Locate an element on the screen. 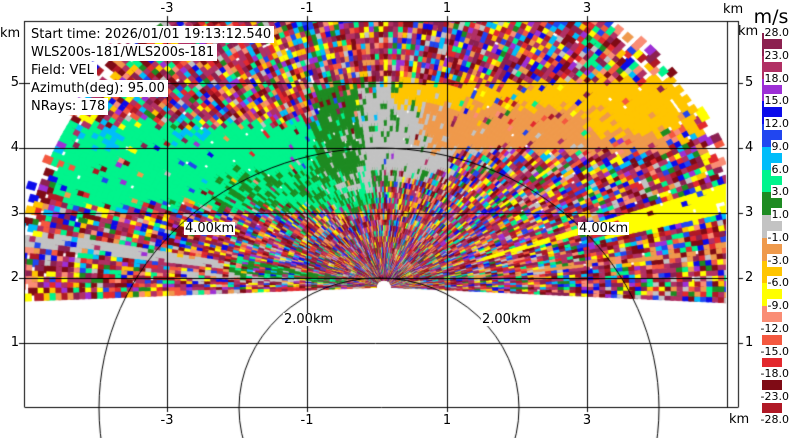  colorbar-tick-label: -18.0 is located at coordinates (774, 374).